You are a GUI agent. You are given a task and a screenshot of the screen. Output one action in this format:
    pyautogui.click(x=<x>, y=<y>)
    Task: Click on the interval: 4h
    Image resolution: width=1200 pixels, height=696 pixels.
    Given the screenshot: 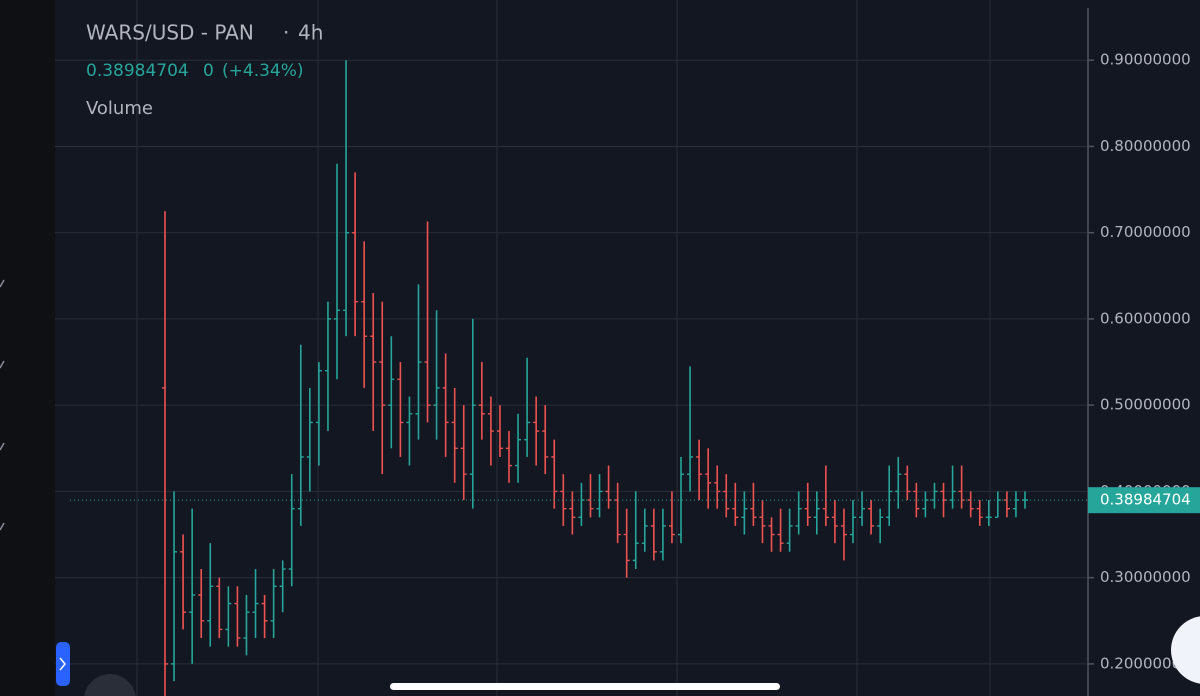 What is the action you would take?
    pyautogui.click(x=310, y=33)
    